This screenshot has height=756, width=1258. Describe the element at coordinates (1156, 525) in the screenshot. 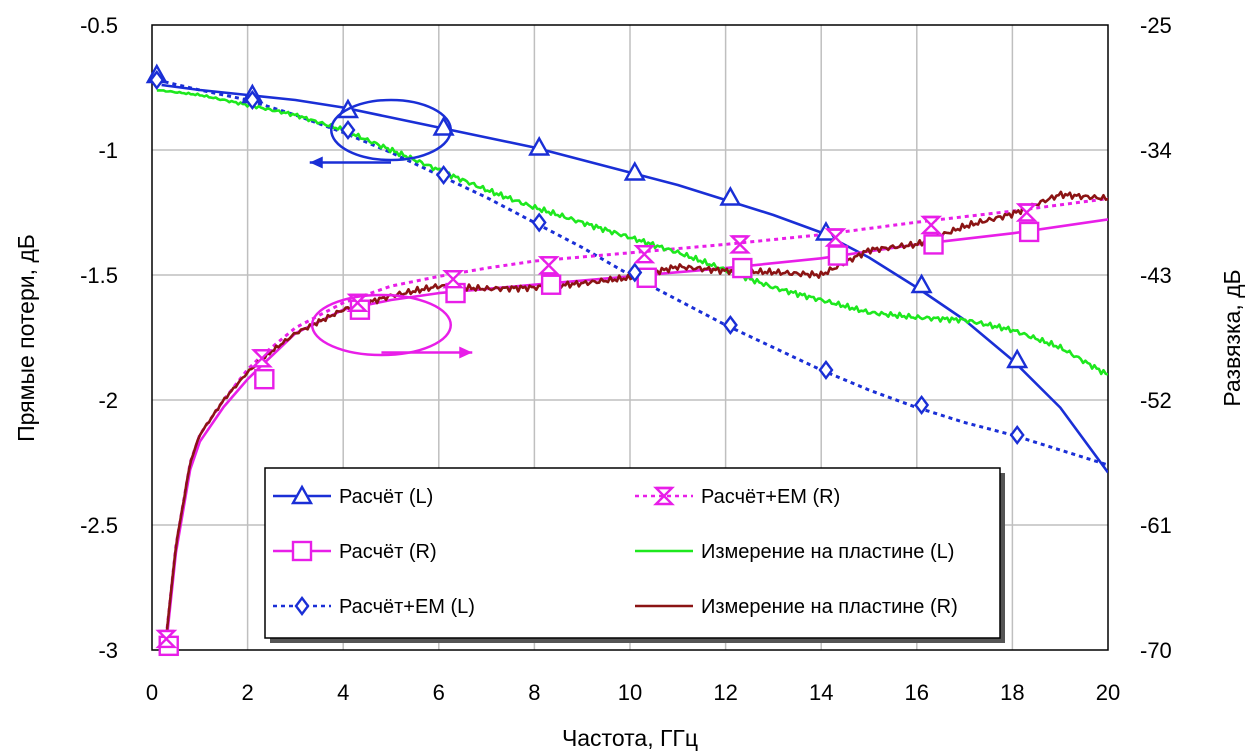

I see `y-right-tick-label: -61` at that location.